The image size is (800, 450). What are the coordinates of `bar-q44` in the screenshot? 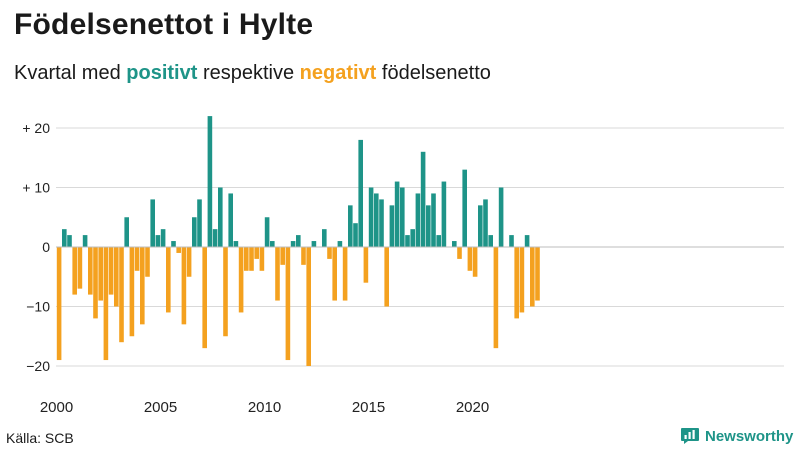 It's located at (282, 256).